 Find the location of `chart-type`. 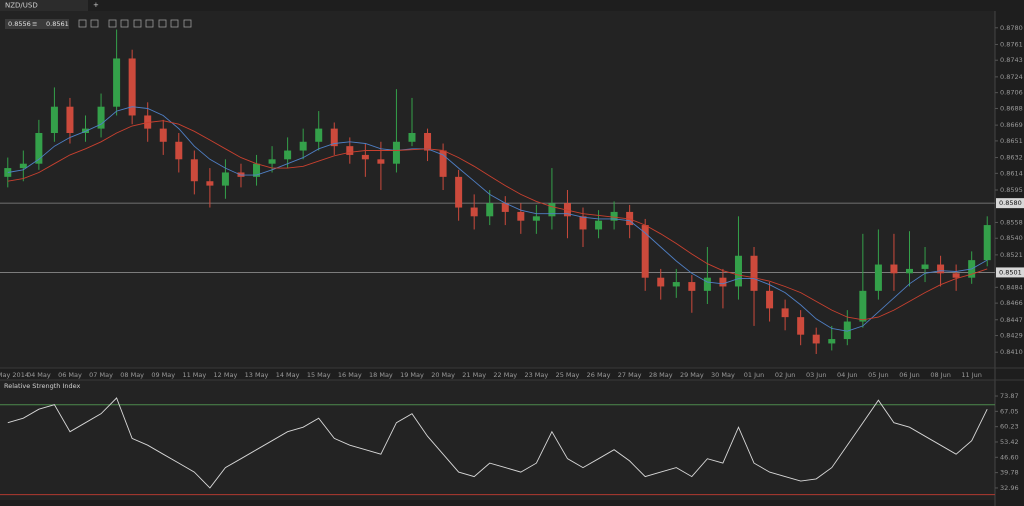

chart-type is located at coordinates (124, 23).